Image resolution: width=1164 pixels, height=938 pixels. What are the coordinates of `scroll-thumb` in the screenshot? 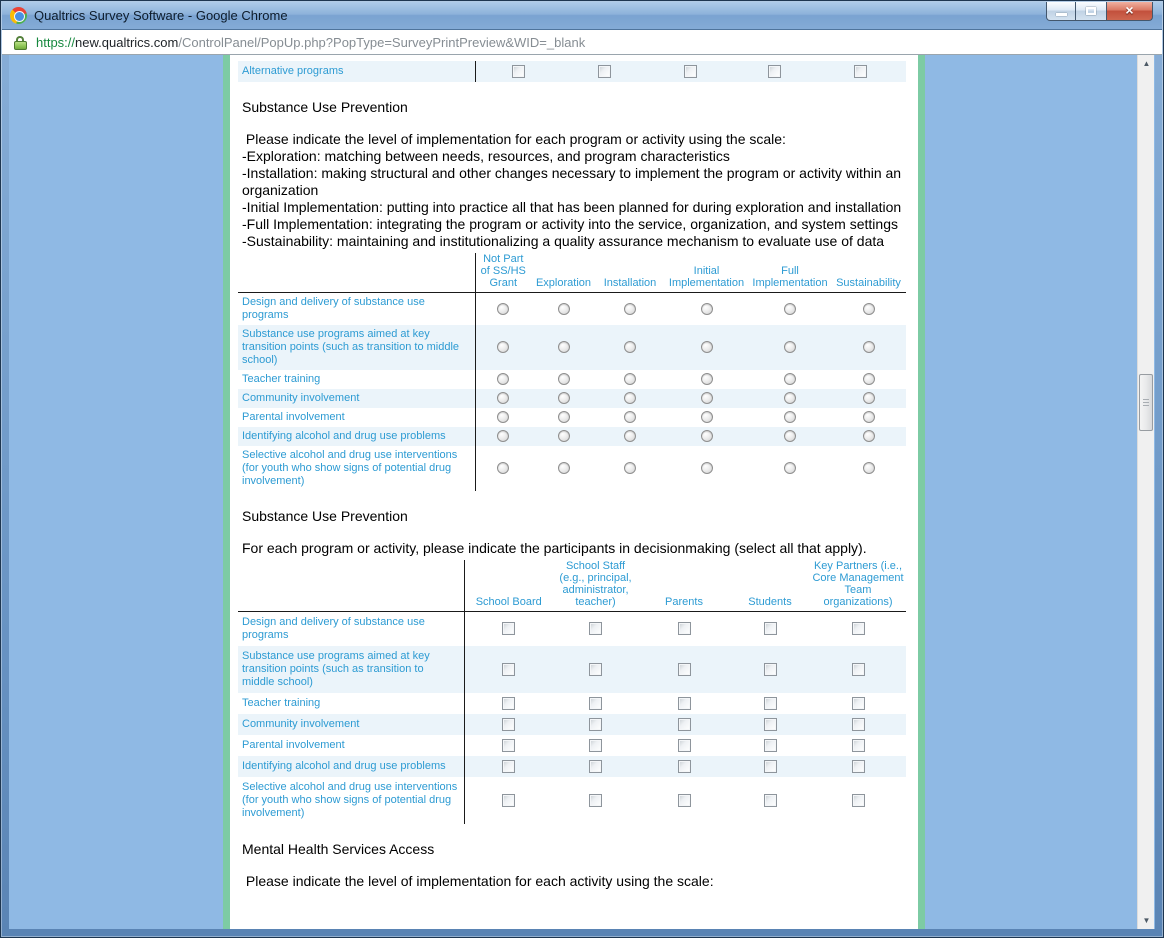 It's located at (1146, 402).